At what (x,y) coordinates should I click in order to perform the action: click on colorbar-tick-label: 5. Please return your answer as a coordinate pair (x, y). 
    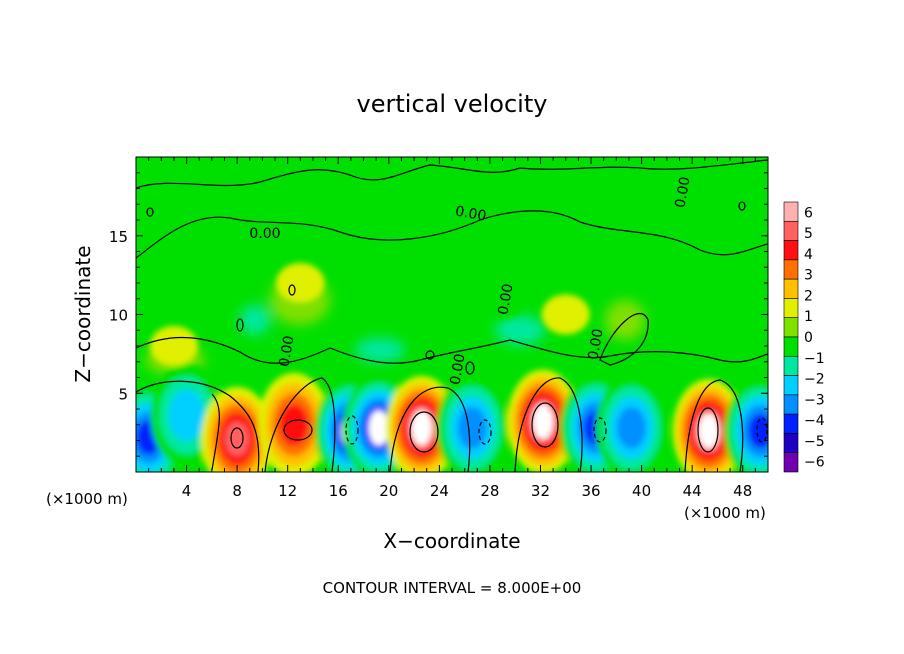
    Looking at the image, I should click on (808, 234).